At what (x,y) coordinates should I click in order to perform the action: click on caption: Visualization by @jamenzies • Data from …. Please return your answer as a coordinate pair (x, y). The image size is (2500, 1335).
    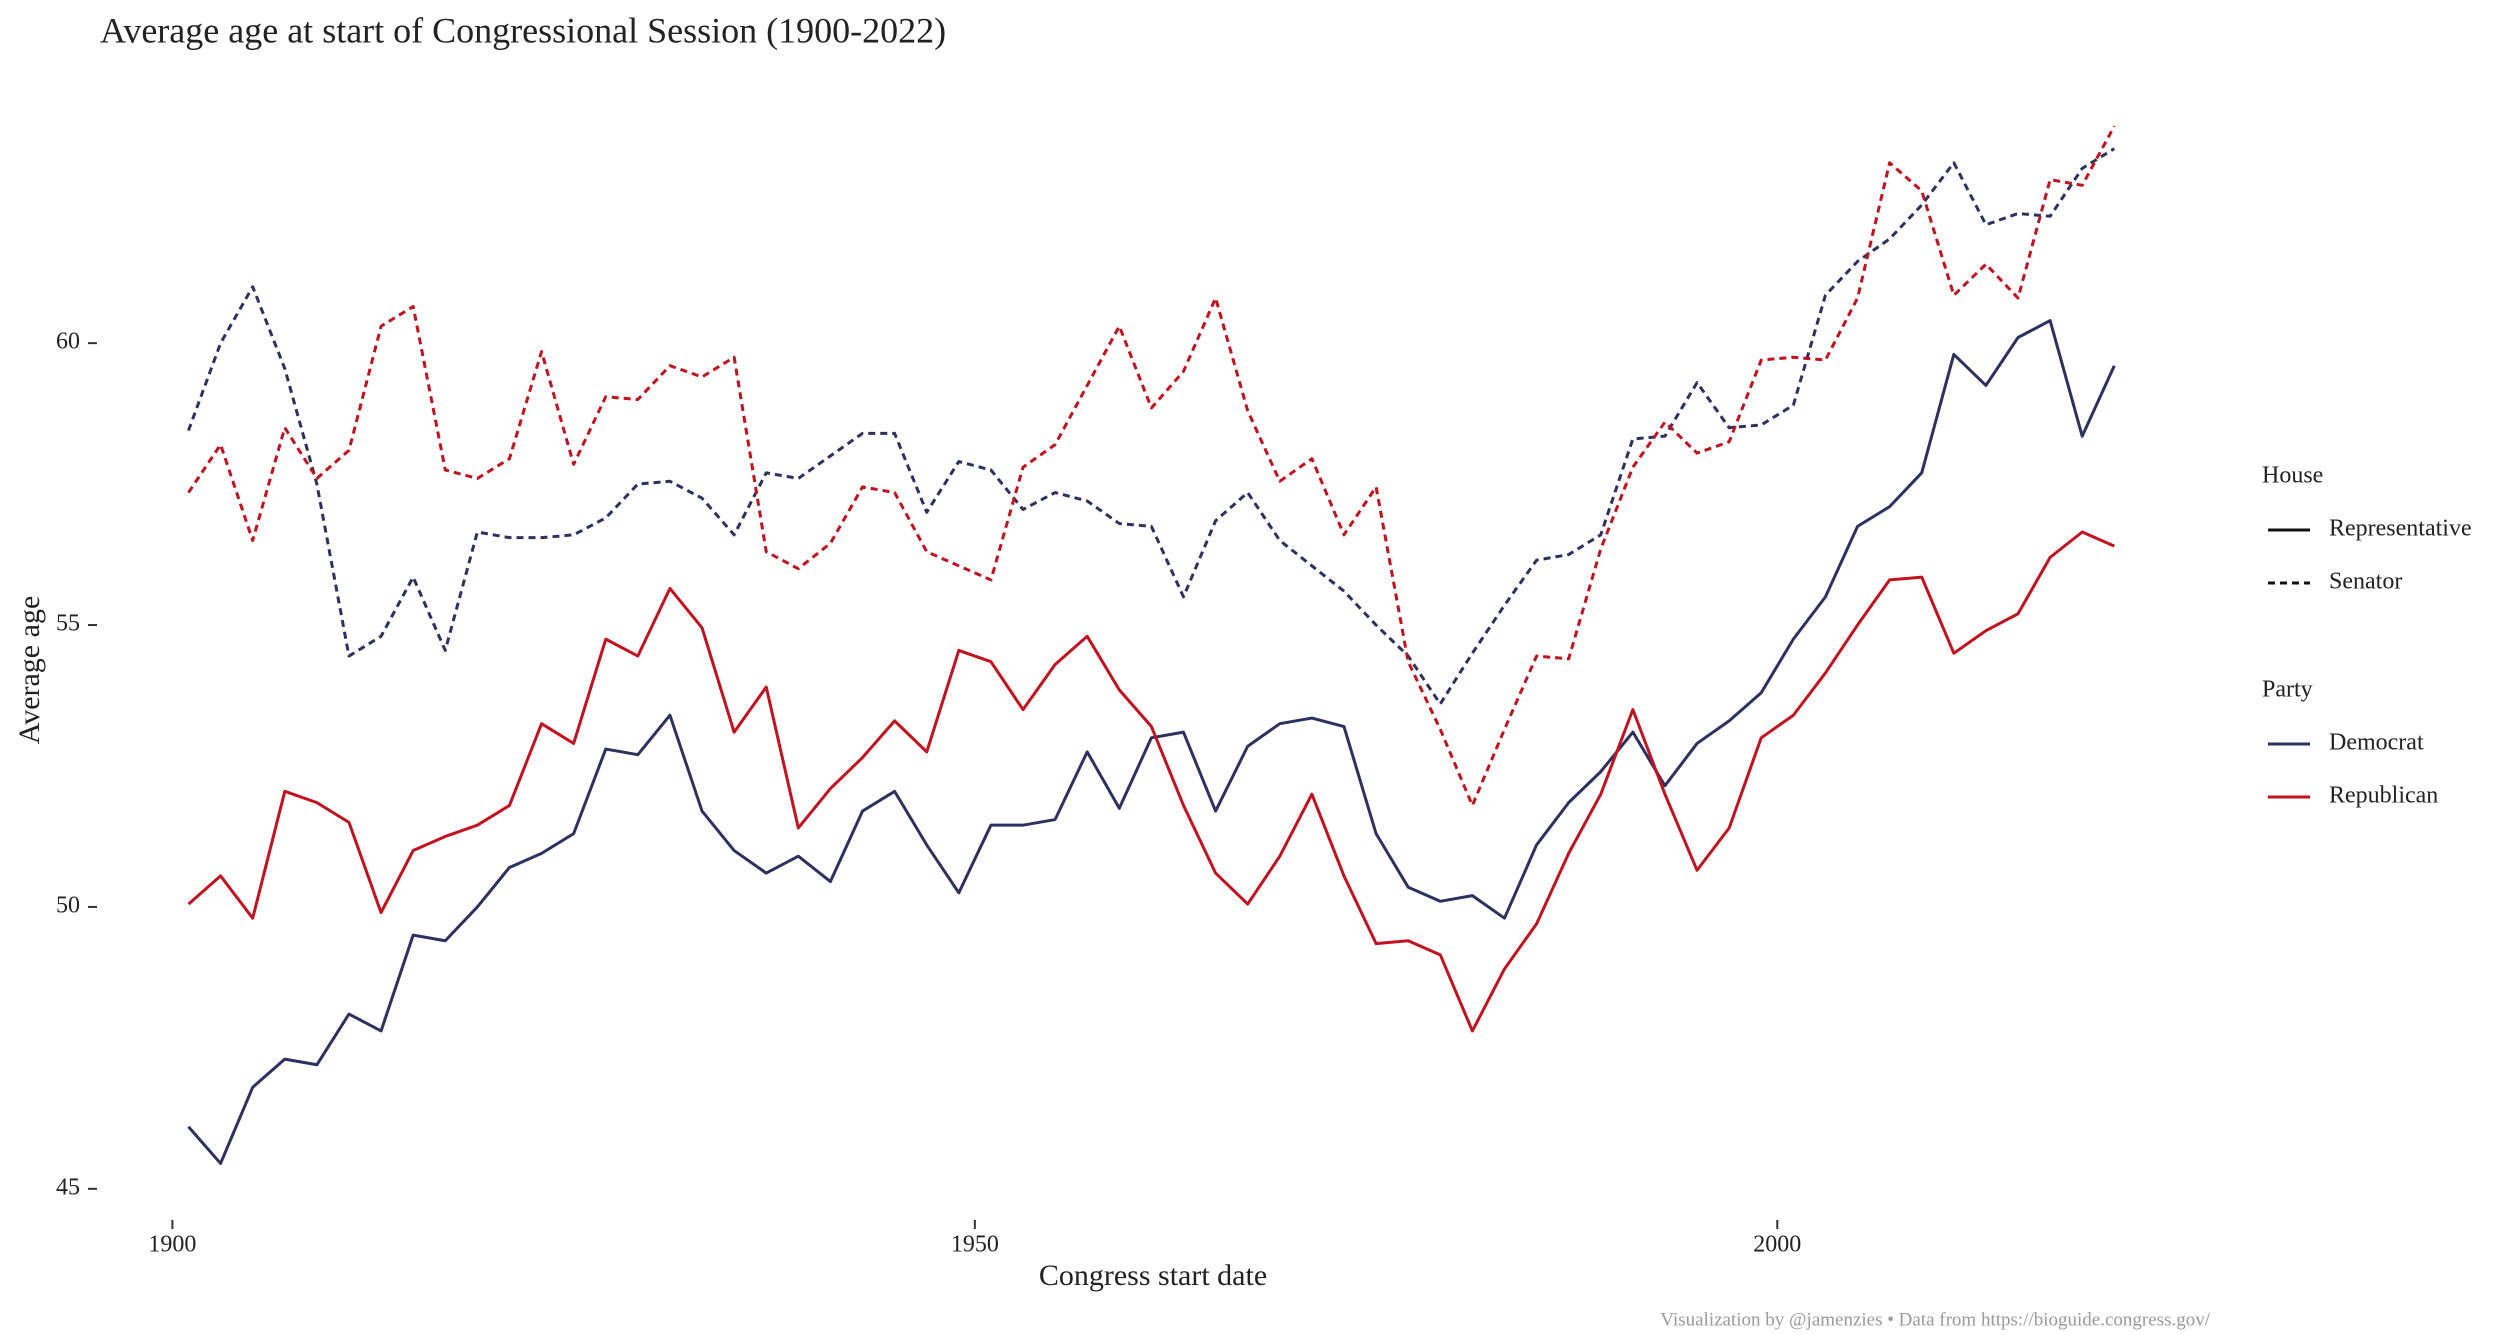
    Looking at the image, I should click on (1935, 1319).